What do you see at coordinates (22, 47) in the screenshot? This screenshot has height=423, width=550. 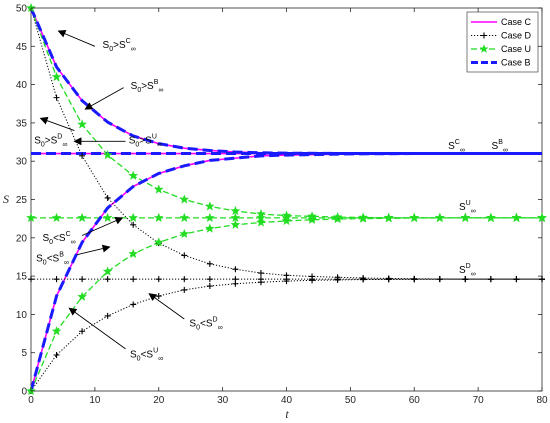 I see `y-tick-label: 45` at bounding box center [22, 47].